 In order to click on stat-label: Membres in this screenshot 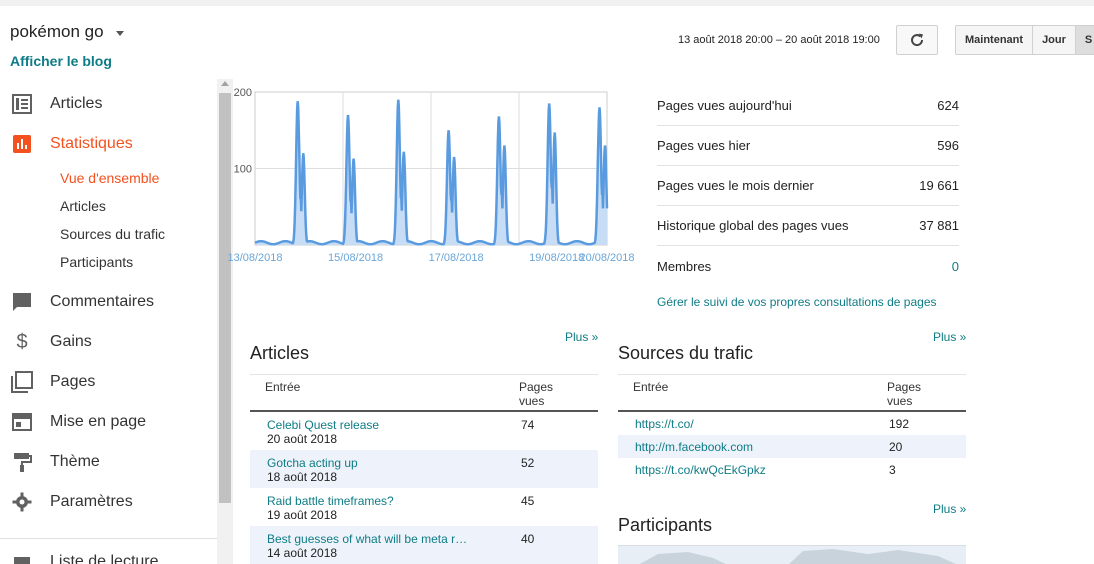, I will do `click(684, 266)`.